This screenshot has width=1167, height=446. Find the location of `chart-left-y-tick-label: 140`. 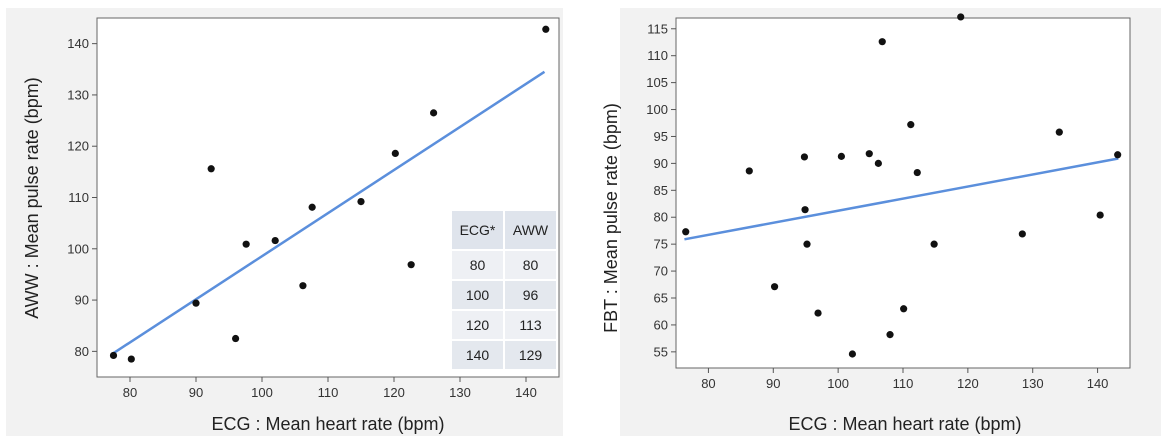

chart-left-y-tick-label: 140 is located at coordinates (78, 43).